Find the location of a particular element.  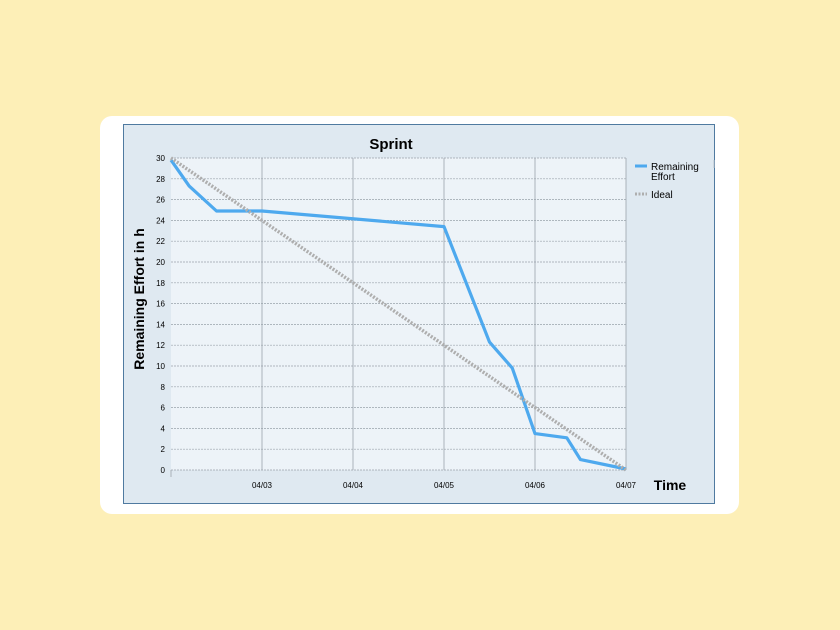

y-tick-label: 0 is located at coordinates (163, 470).